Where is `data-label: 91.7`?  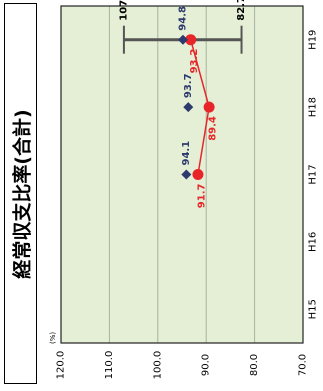
data-label: 91.7 is located at coordinates (201, 195).